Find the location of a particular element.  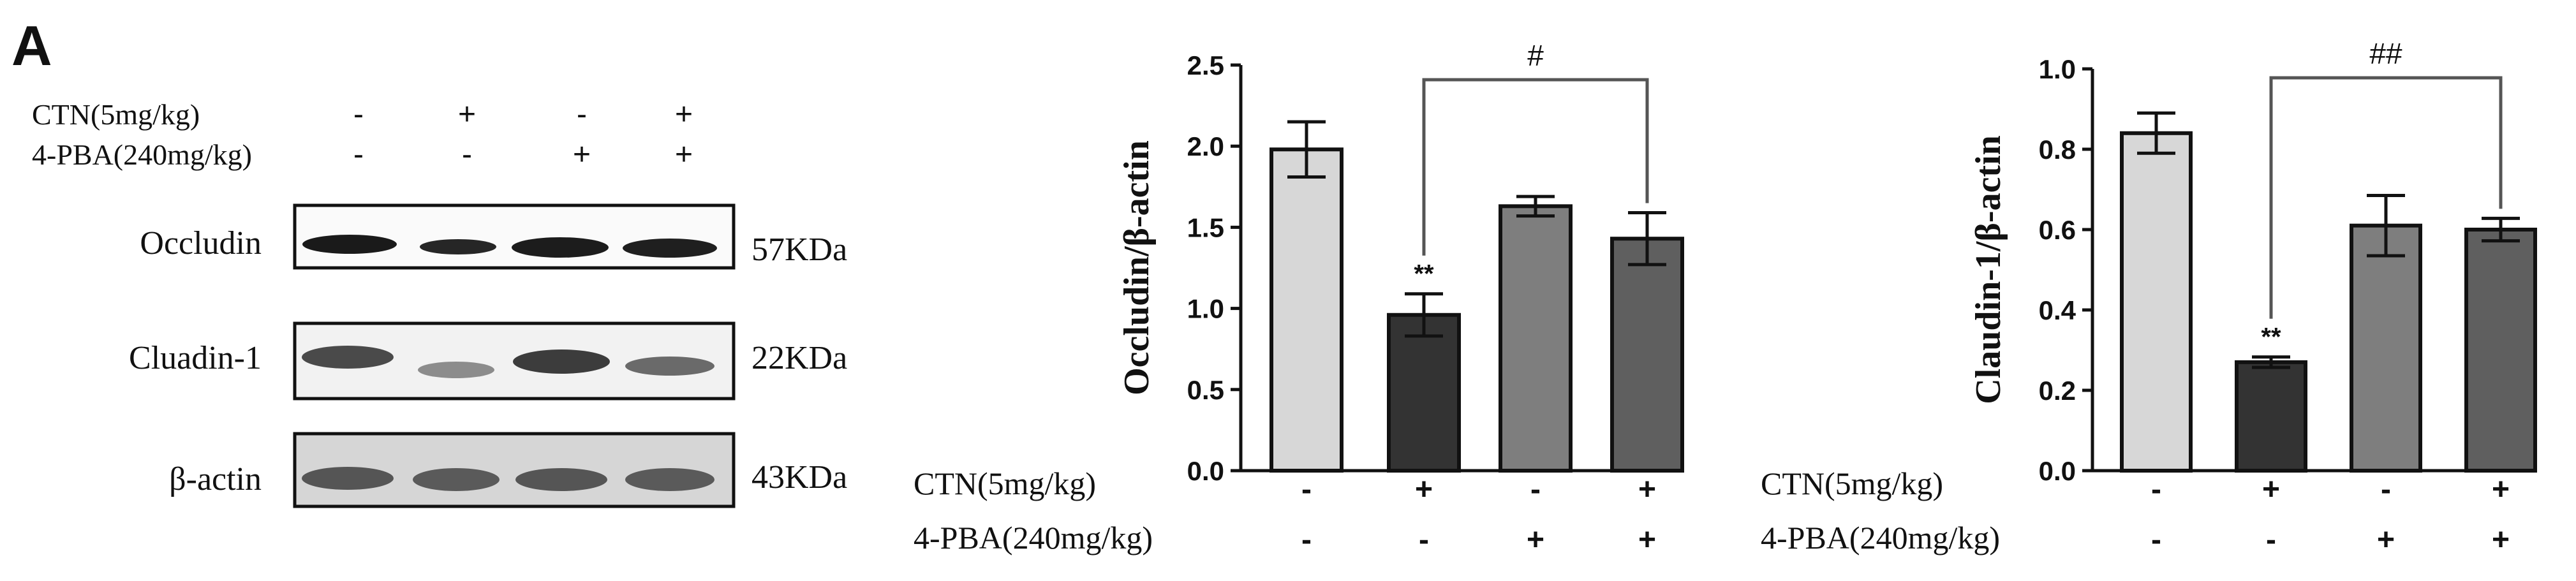

comparison-label: ## is located at coordinates (2385, 54).